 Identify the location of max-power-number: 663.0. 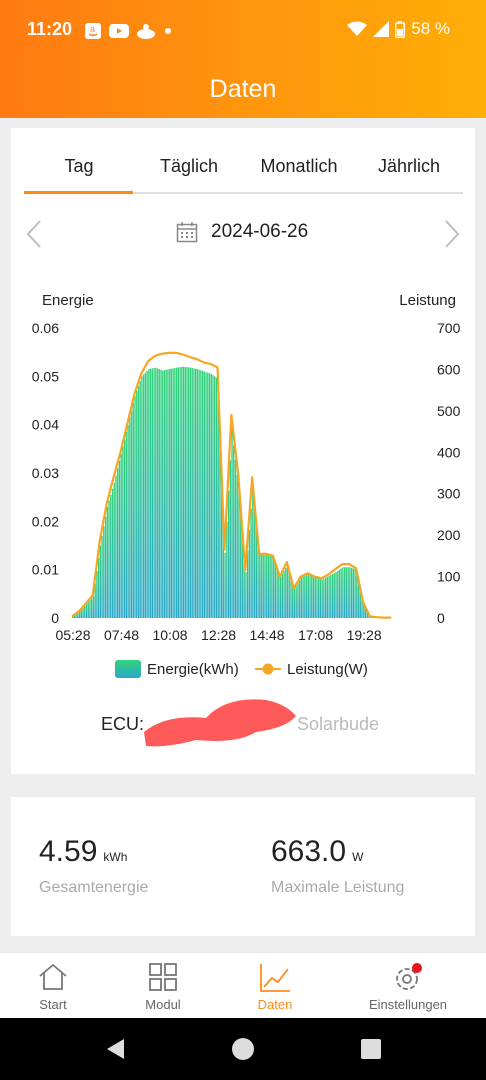
(309, 851).